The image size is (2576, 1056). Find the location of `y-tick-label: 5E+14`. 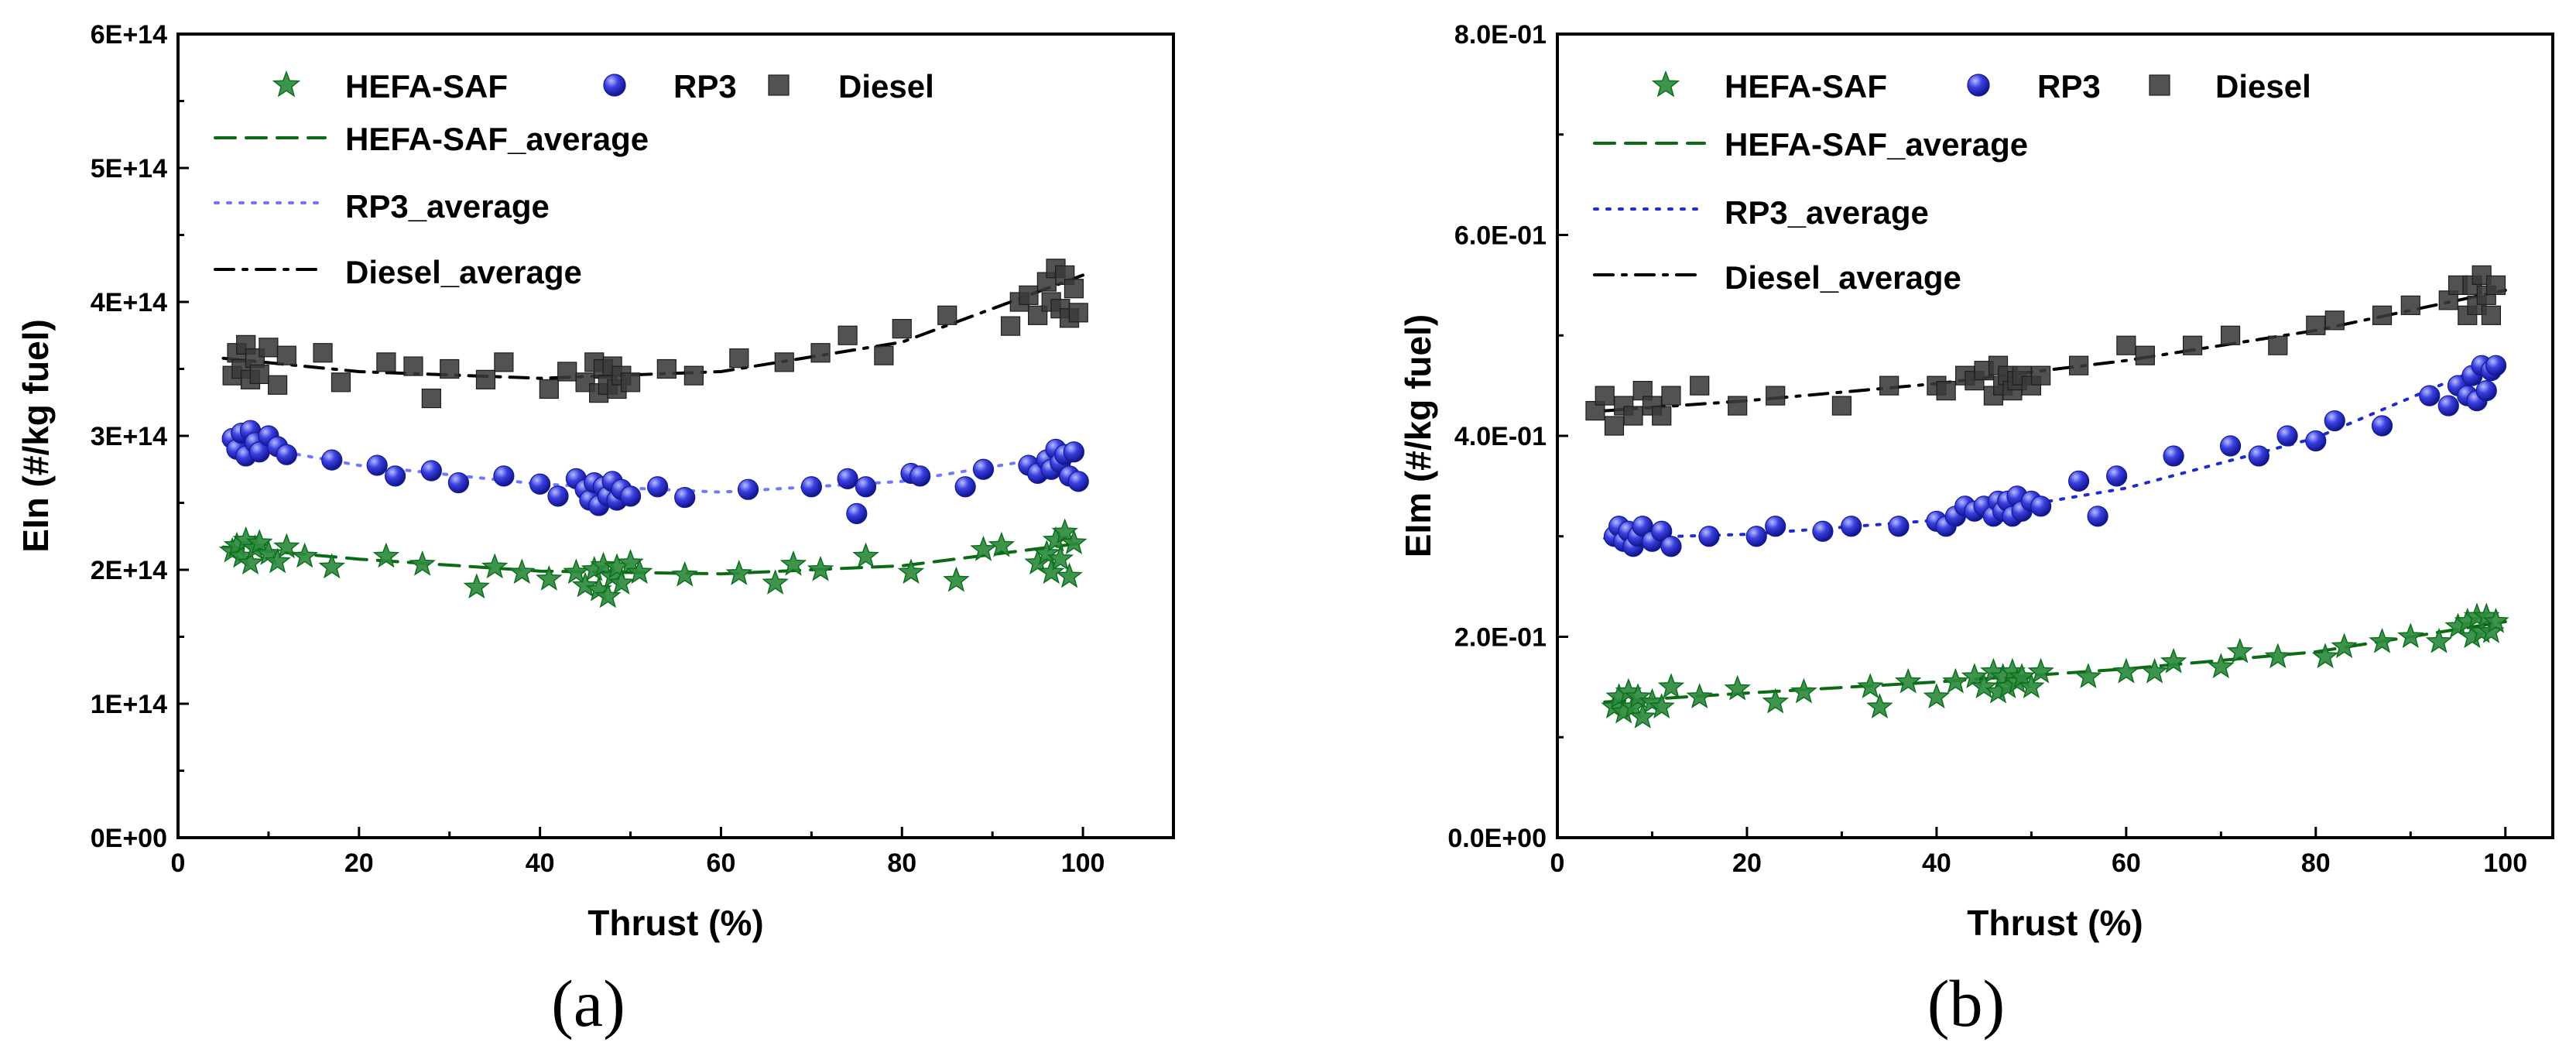

y-tick-label: 5E+14 is located at coordinates (129, 168).